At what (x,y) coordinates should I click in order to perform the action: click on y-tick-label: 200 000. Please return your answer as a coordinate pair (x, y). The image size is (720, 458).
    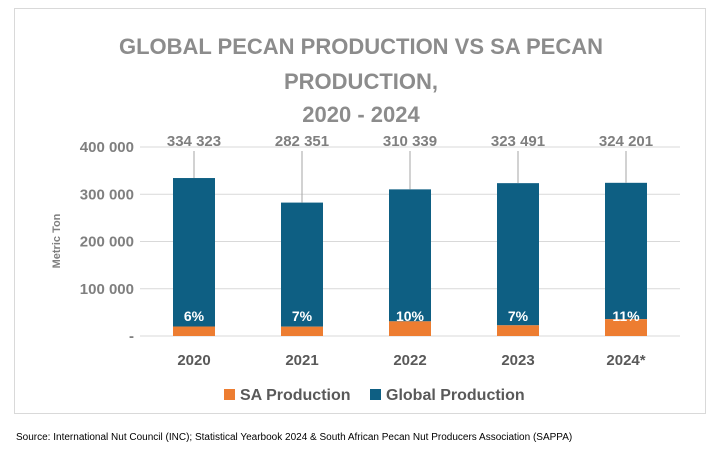
    Looking at the image, I should click on (107, 242).